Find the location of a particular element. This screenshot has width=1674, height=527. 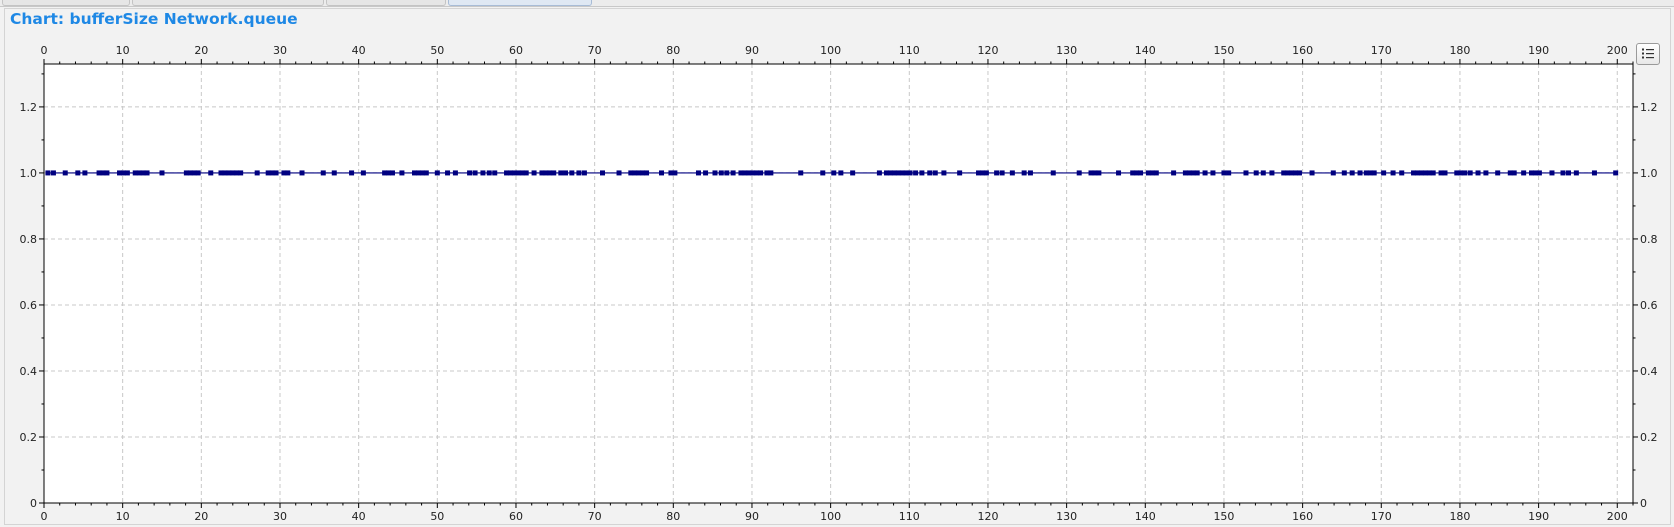

y-tick-label-right: 0.4 is located at coordinates (1649, 371).